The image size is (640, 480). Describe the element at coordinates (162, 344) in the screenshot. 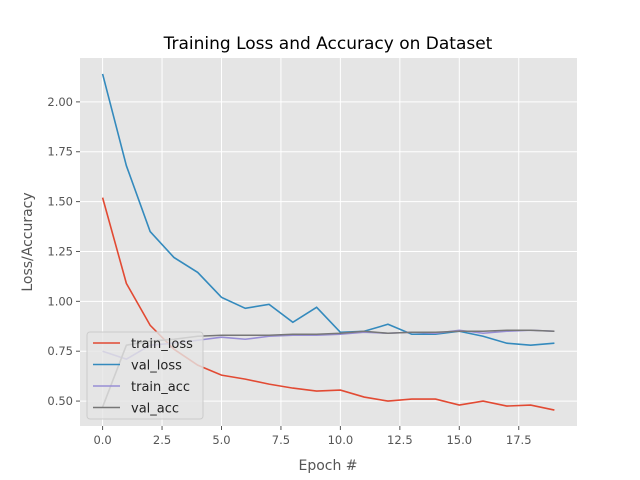

I see `legend-label: train_loss` at that location.